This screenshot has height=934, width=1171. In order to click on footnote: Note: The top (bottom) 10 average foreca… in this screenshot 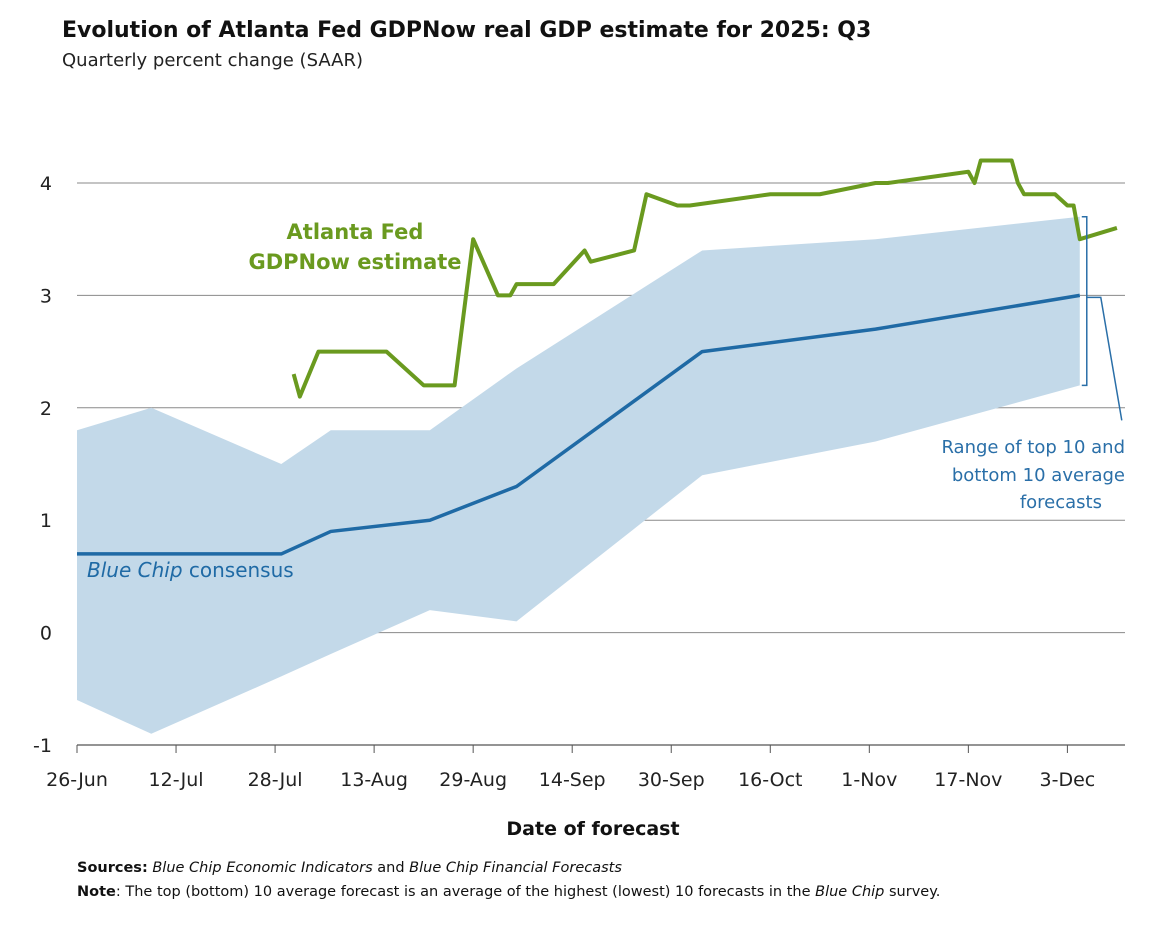, I will do `click(508, 892)`.